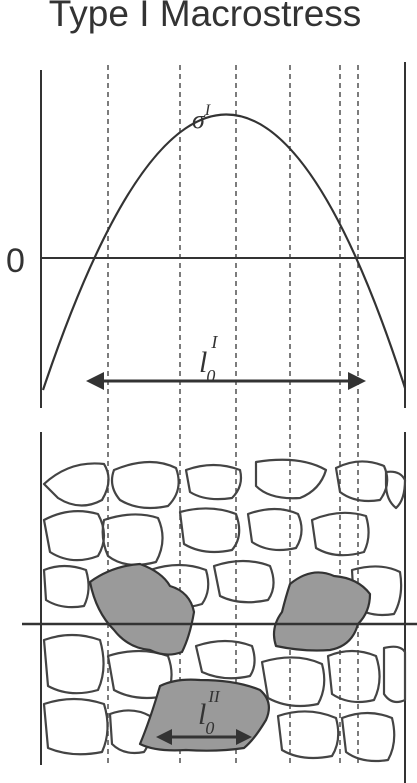 Image resolution: width=417 pixels, height=783 pixels. What do you see at coordinates (205, 17) in the screenshot?
I see `diagram-title: Type I Macrostress` at bounding box center [205, 17].